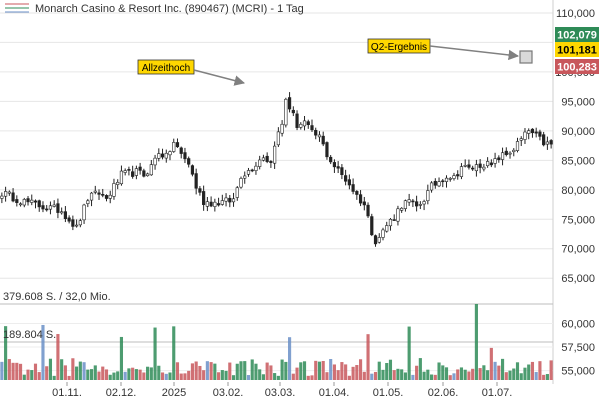  Describe the element at coordinates (29, 335) in the screenshot. I see `volume-reference-label: 189.804 S.` at that location.